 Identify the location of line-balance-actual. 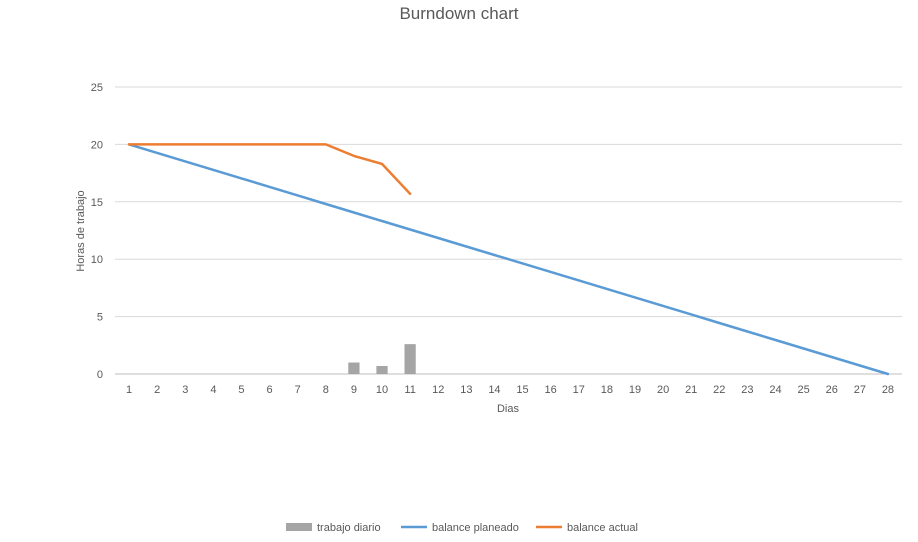
(269, 169).